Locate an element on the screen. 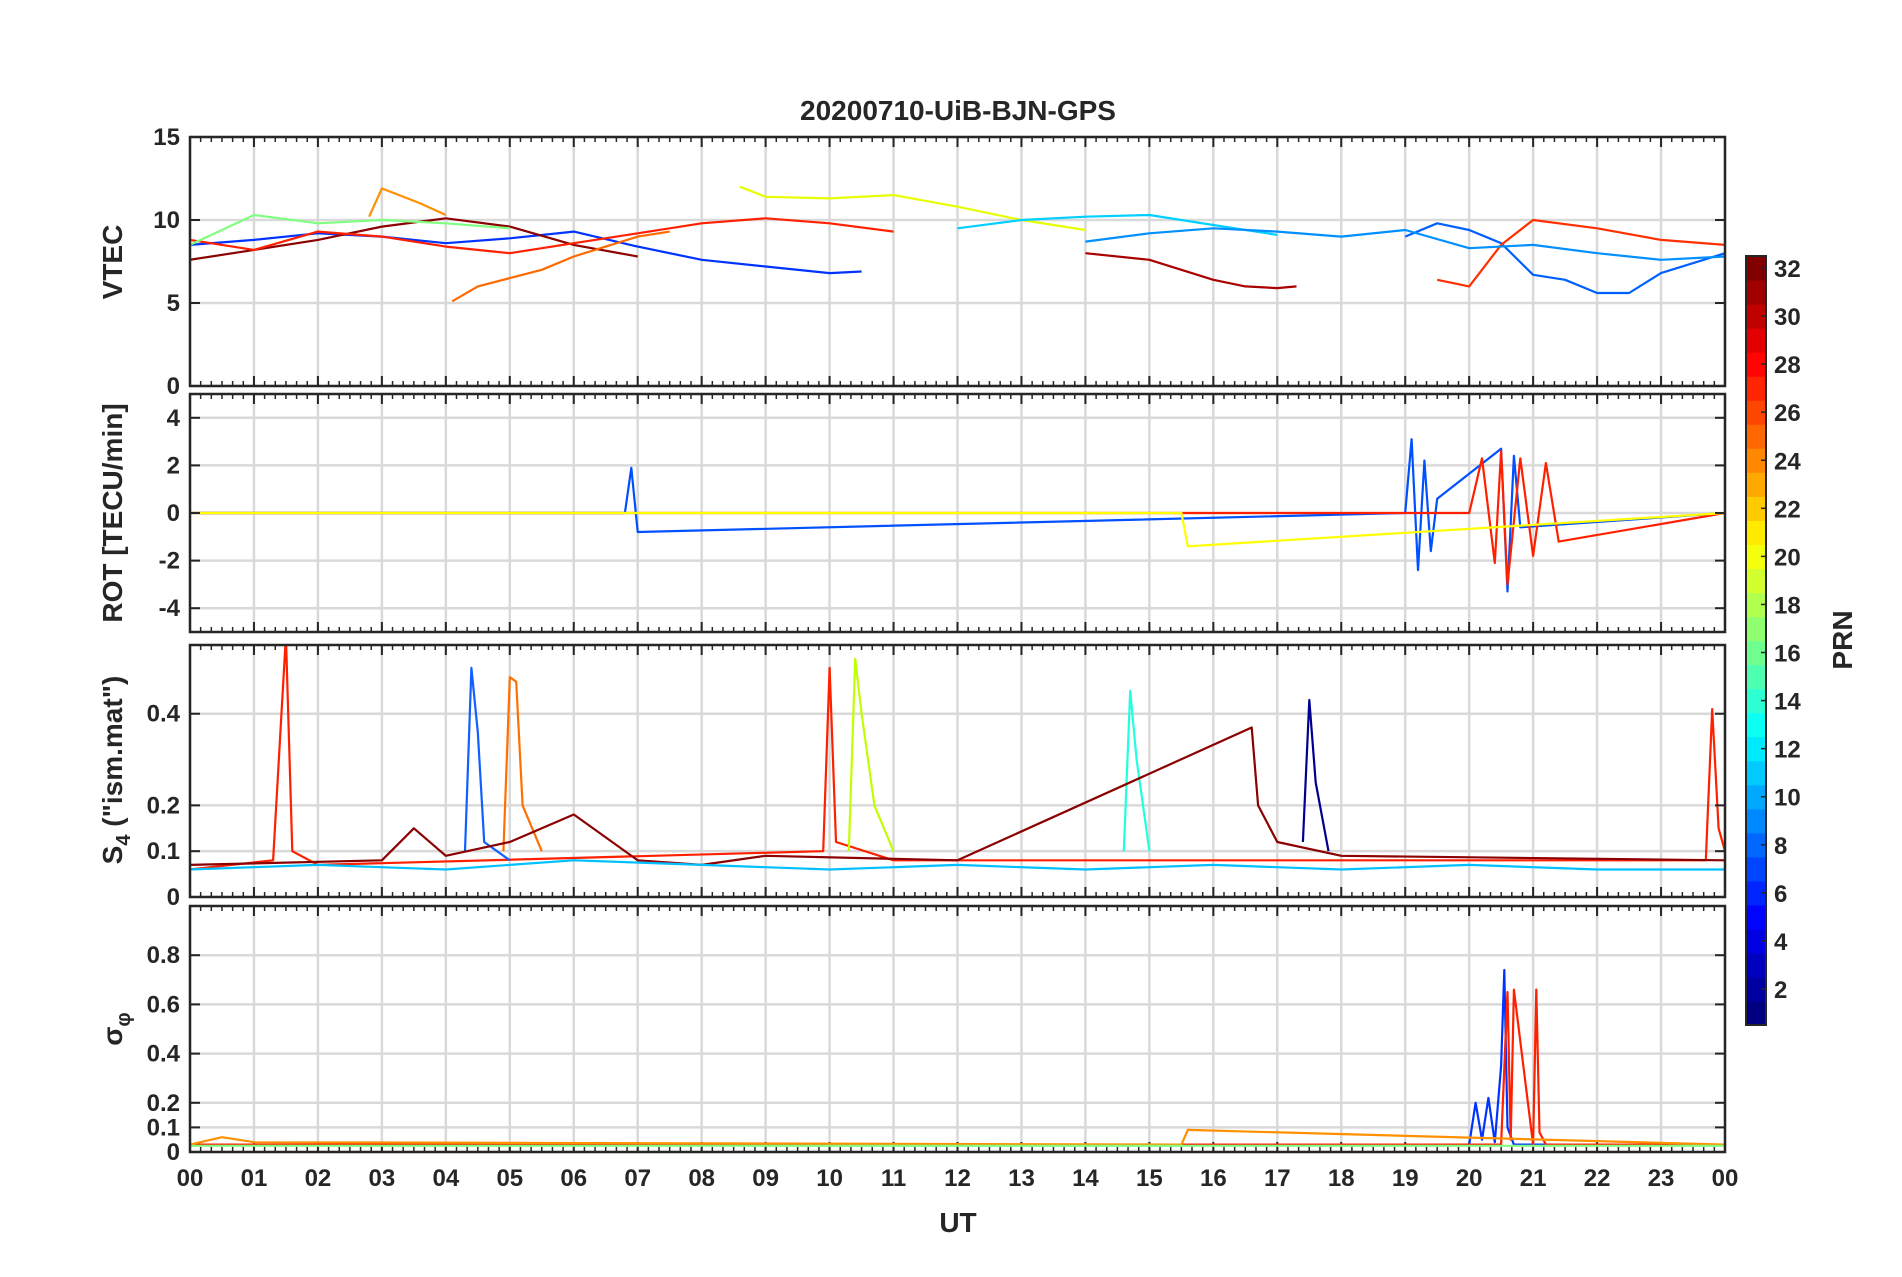 The image size is (1902, 1277). x-tick-label: 01 is located at coordinates (254, 1178).